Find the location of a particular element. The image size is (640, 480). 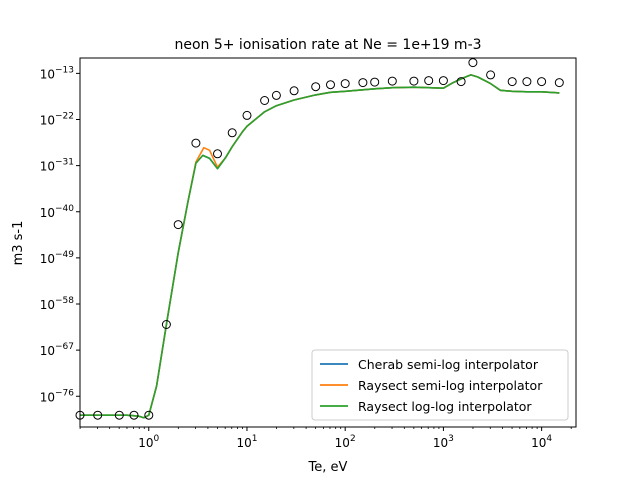

x-tick-label: 10⁰ is located at coordinates (148, 442).